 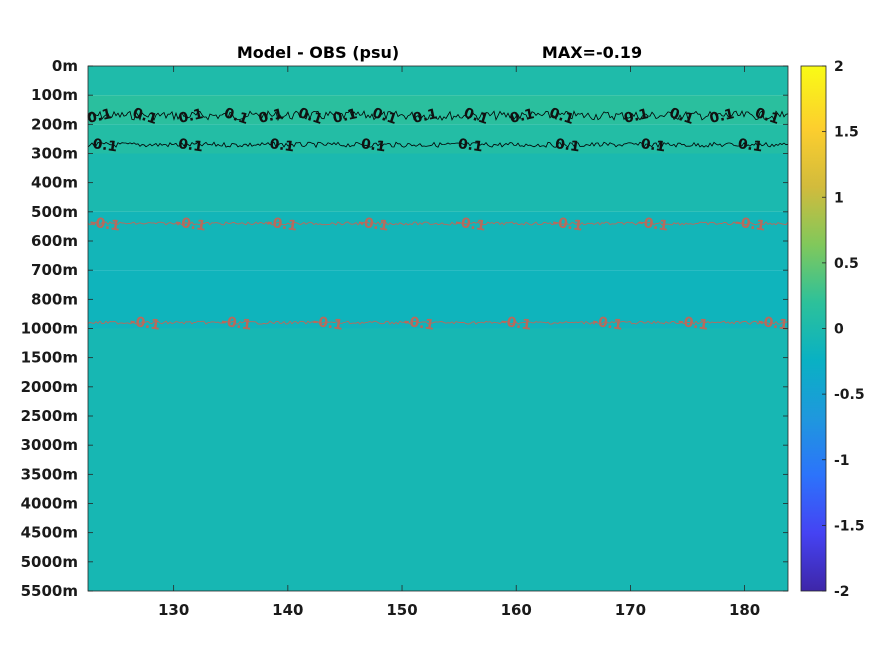 I want to click on colorbar-tick-label: -0.5, so click(x=849, y=395).